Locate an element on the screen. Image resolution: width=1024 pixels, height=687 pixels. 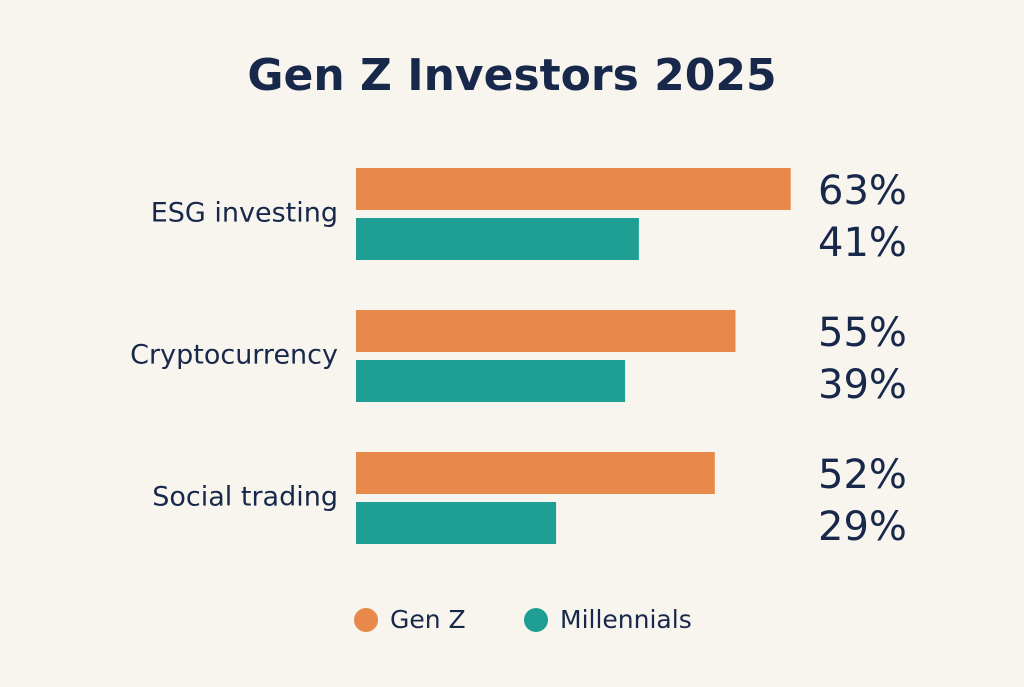
value-label: 63% is located at coordinates (862, 191).